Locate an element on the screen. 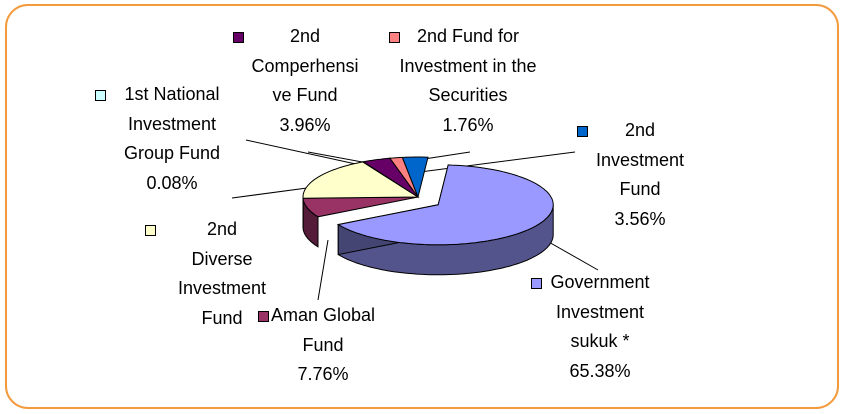 The width and height of the screenshot is (844, 414). label-name: Government Investment sukuk * is located at coordinates (600, 312).